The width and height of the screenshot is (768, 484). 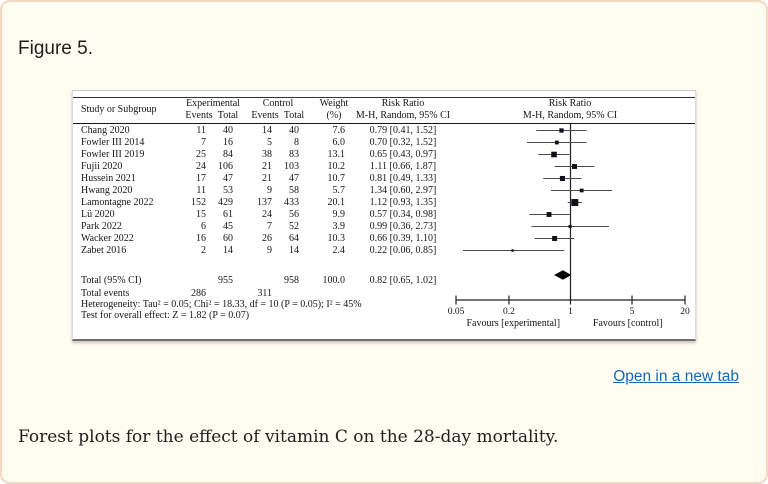 I want to click on value-e_events: 16, so click(x=201, y=238).